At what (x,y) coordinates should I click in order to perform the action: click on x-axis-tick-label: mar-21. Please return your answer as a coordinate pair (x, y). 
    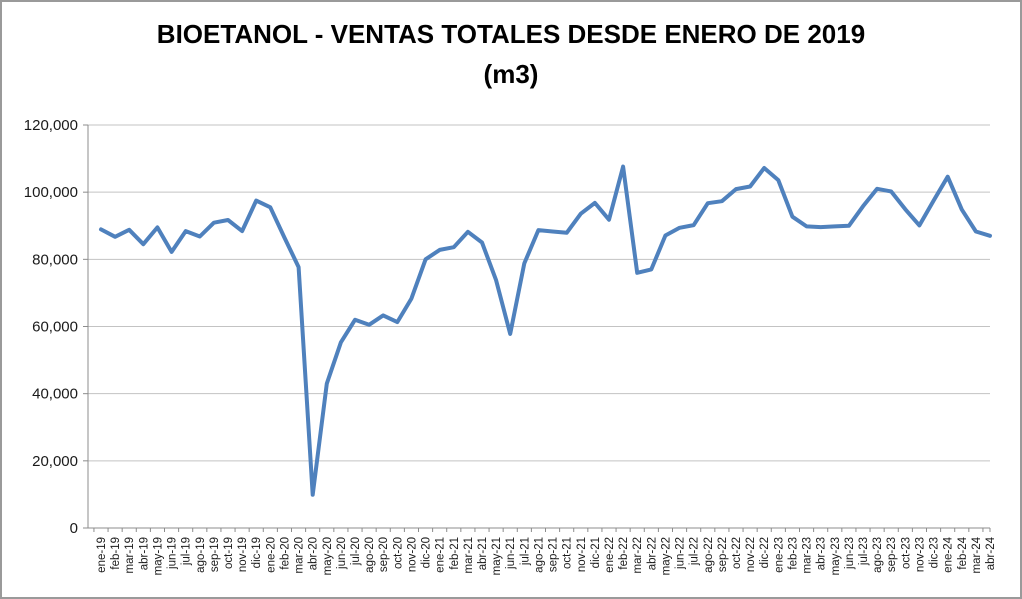
    Looking at the image, I should click on (469, 555).